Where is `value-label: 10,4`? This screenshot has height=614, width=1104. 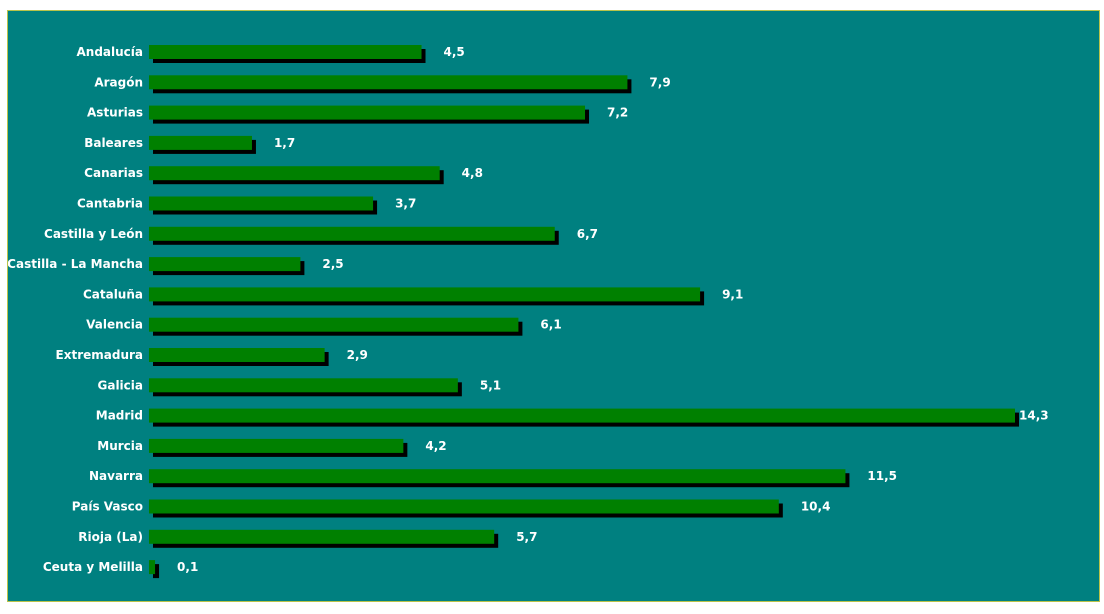
value-label: 10,4 is located at coordinates (816, 507).